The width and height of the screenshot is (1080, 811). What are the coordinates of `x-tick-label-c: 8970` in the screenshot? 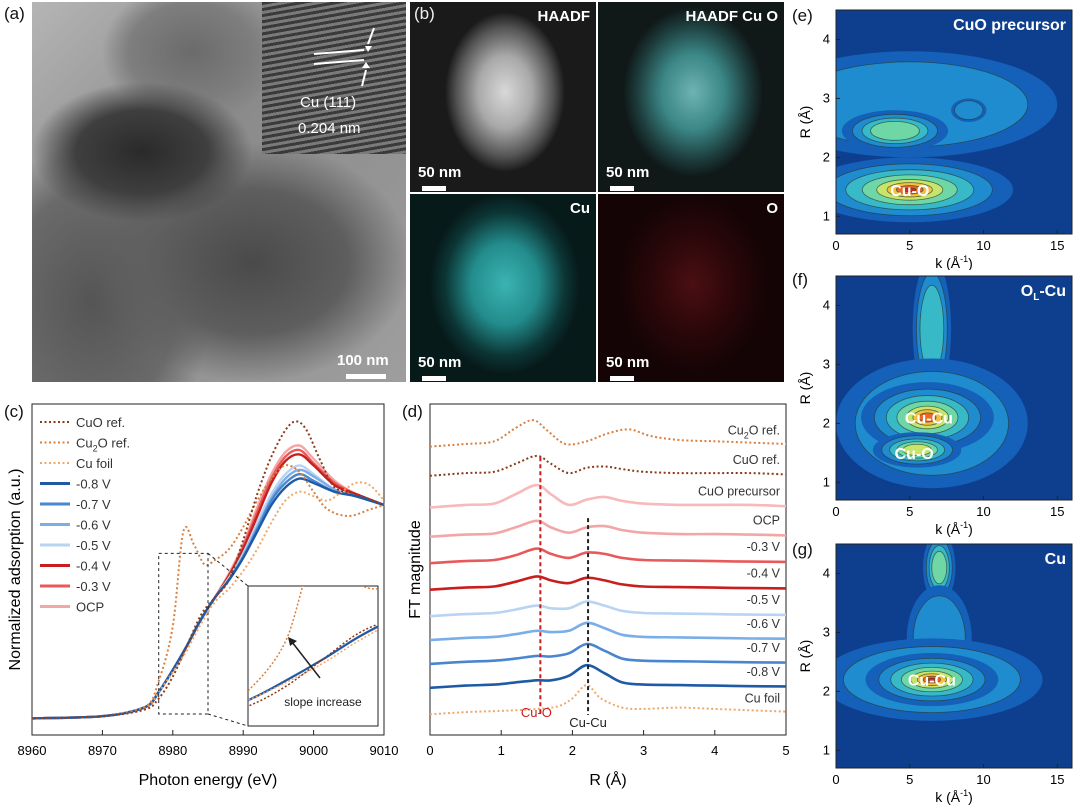 It's located at (102, 750).